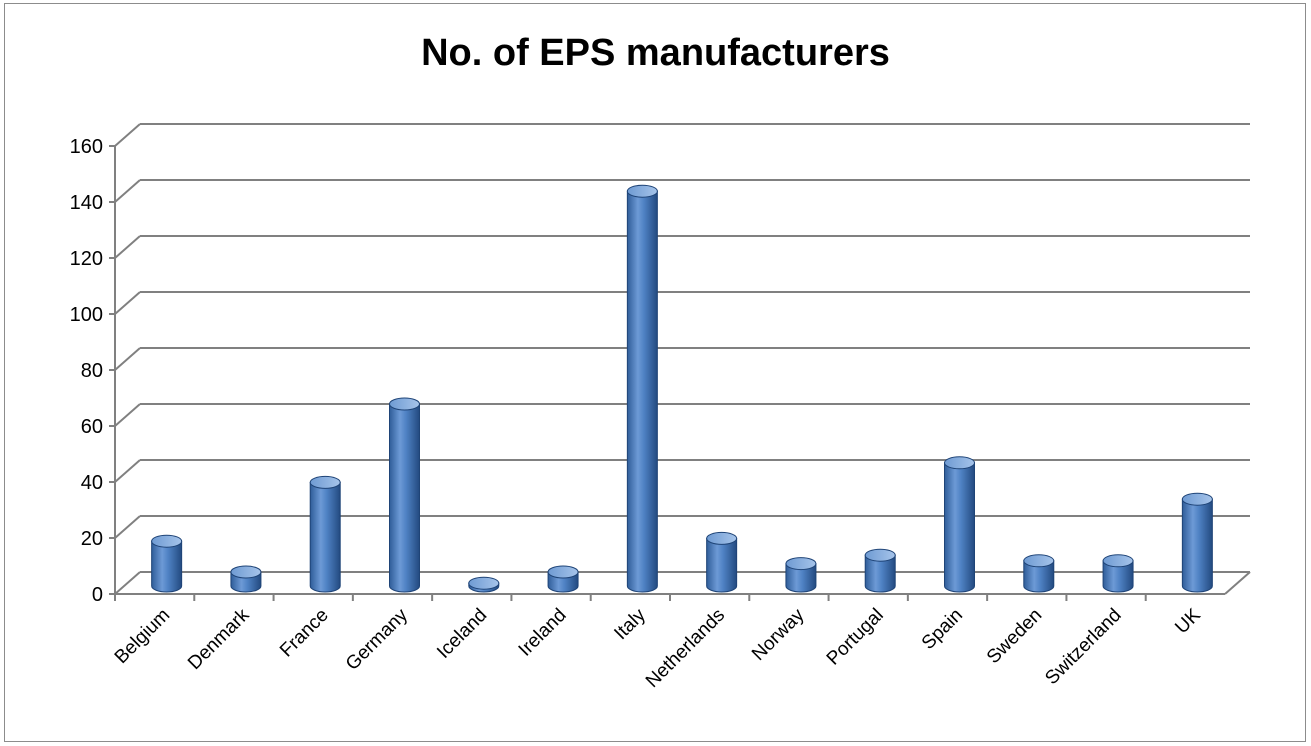 This screenshot has height=746, width=1311. I want to click on bar-switzerland, so click(1118, 573).